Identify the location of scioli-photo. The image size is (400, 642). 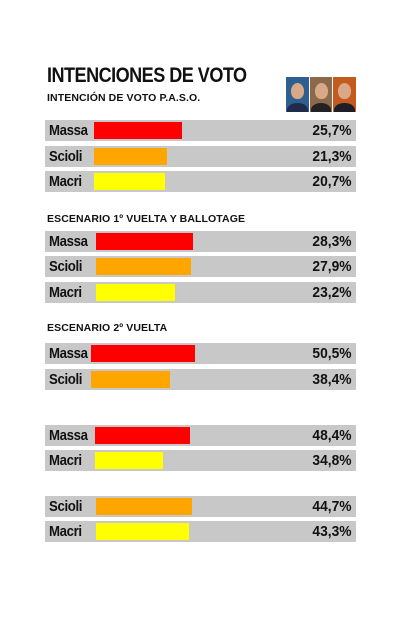
(321, 94).